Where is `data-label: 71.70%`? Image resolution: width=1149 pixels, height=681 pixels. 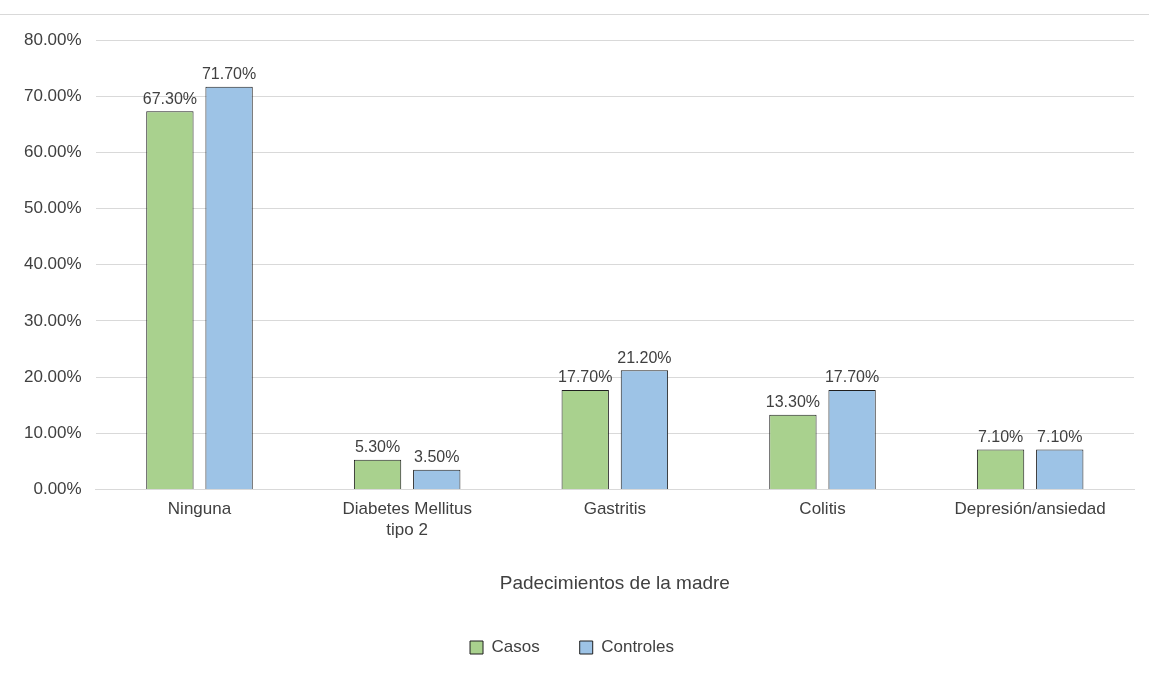 data-label: 71.70% is located at coordinates (229, 74).